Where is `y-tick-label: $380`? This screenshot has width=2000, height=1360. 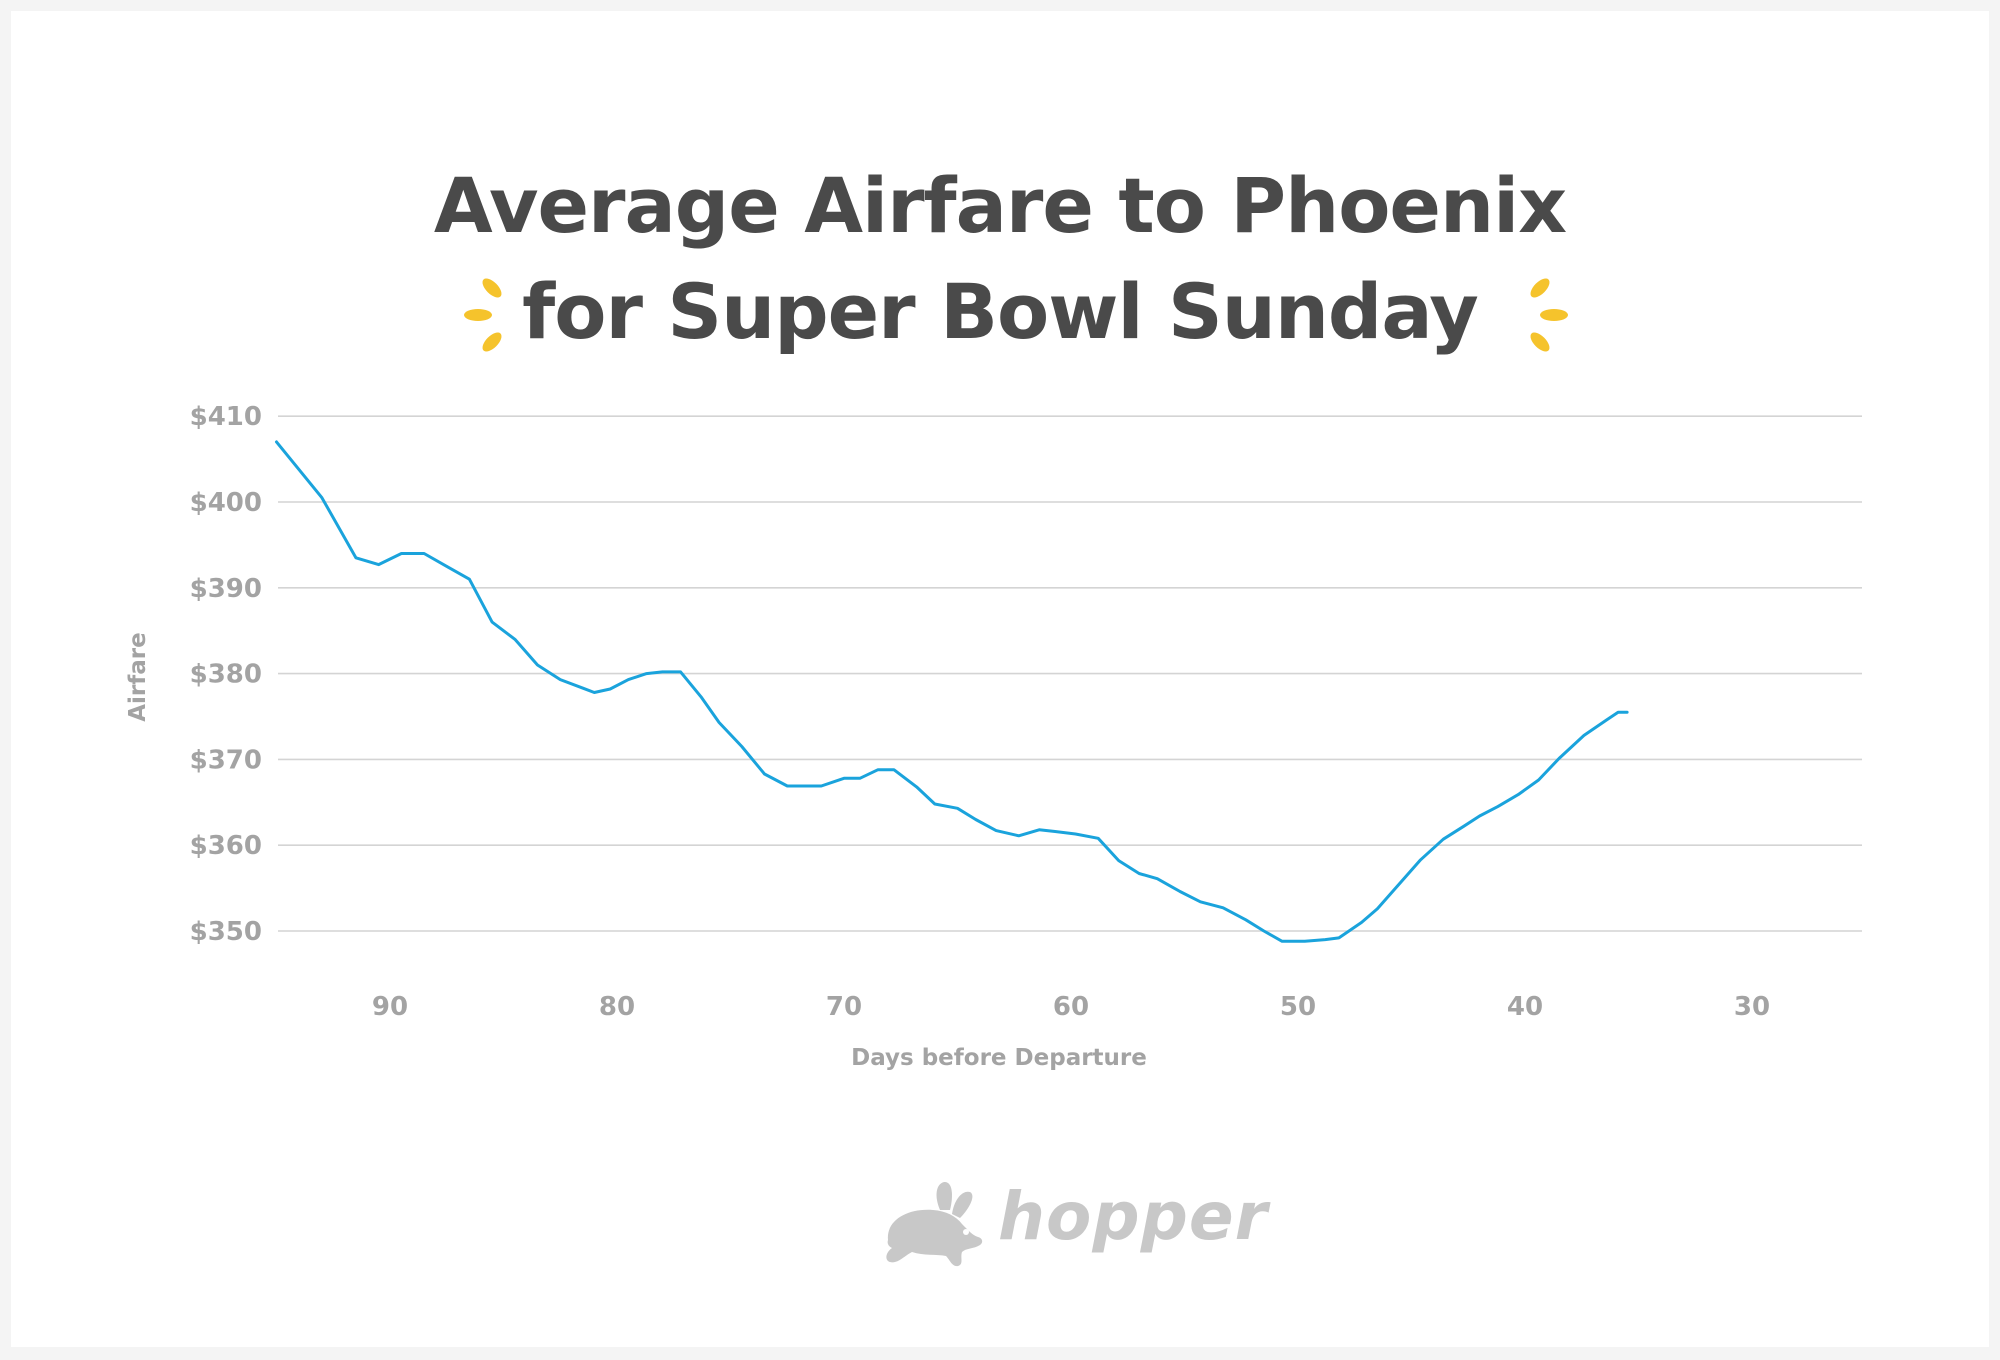 y-tick-label: $380 is located at coordinates (226, 675).